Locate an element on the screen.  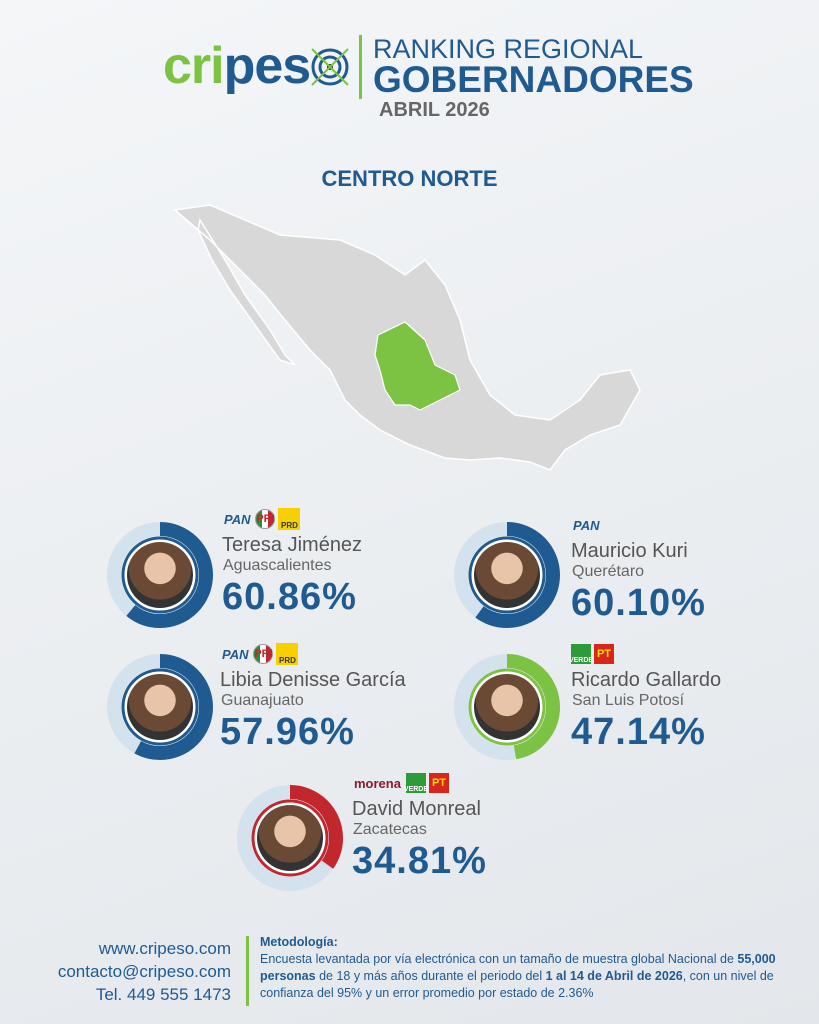
report-date: ABRIL 2026 is located at coordinates (434, 110).